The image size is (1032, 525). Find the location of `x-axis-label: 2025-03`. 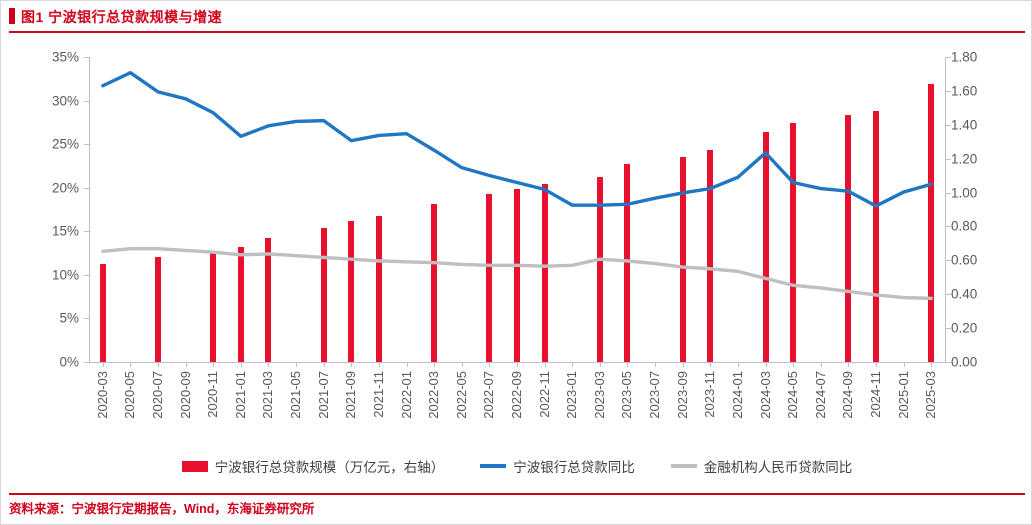

x-axis-label: 2025-03 is located at coordinates (931, 395).